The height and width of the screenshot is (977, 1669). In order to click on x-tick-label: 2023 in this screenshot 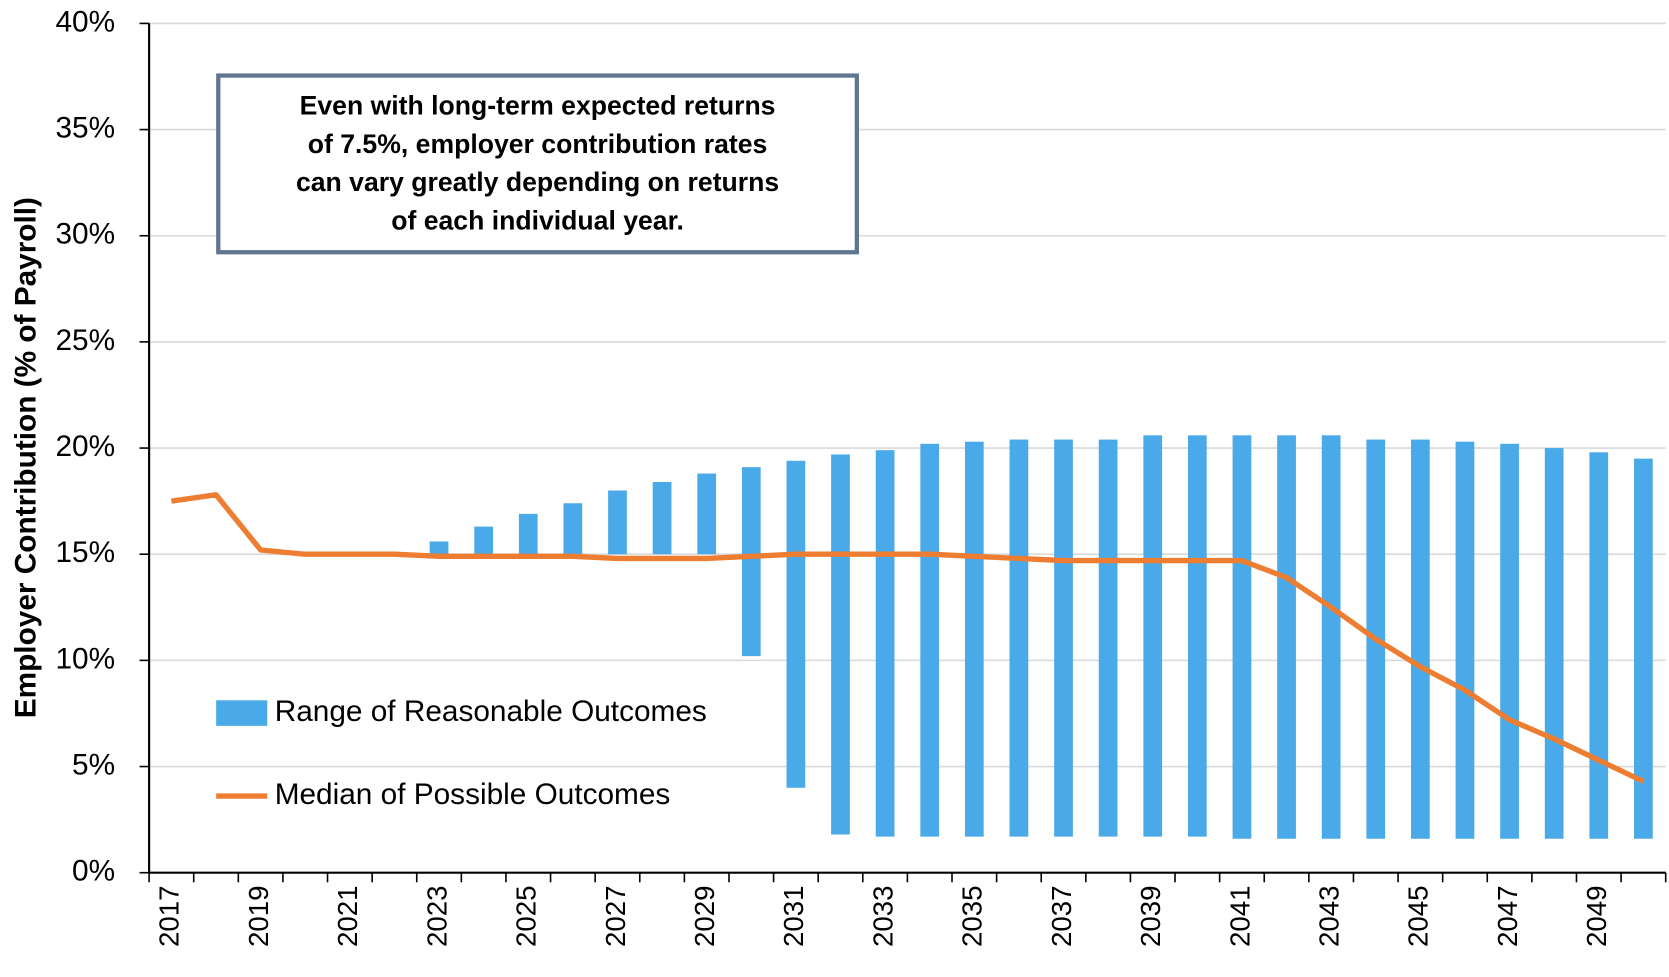, I will do `click(436, 916)`.